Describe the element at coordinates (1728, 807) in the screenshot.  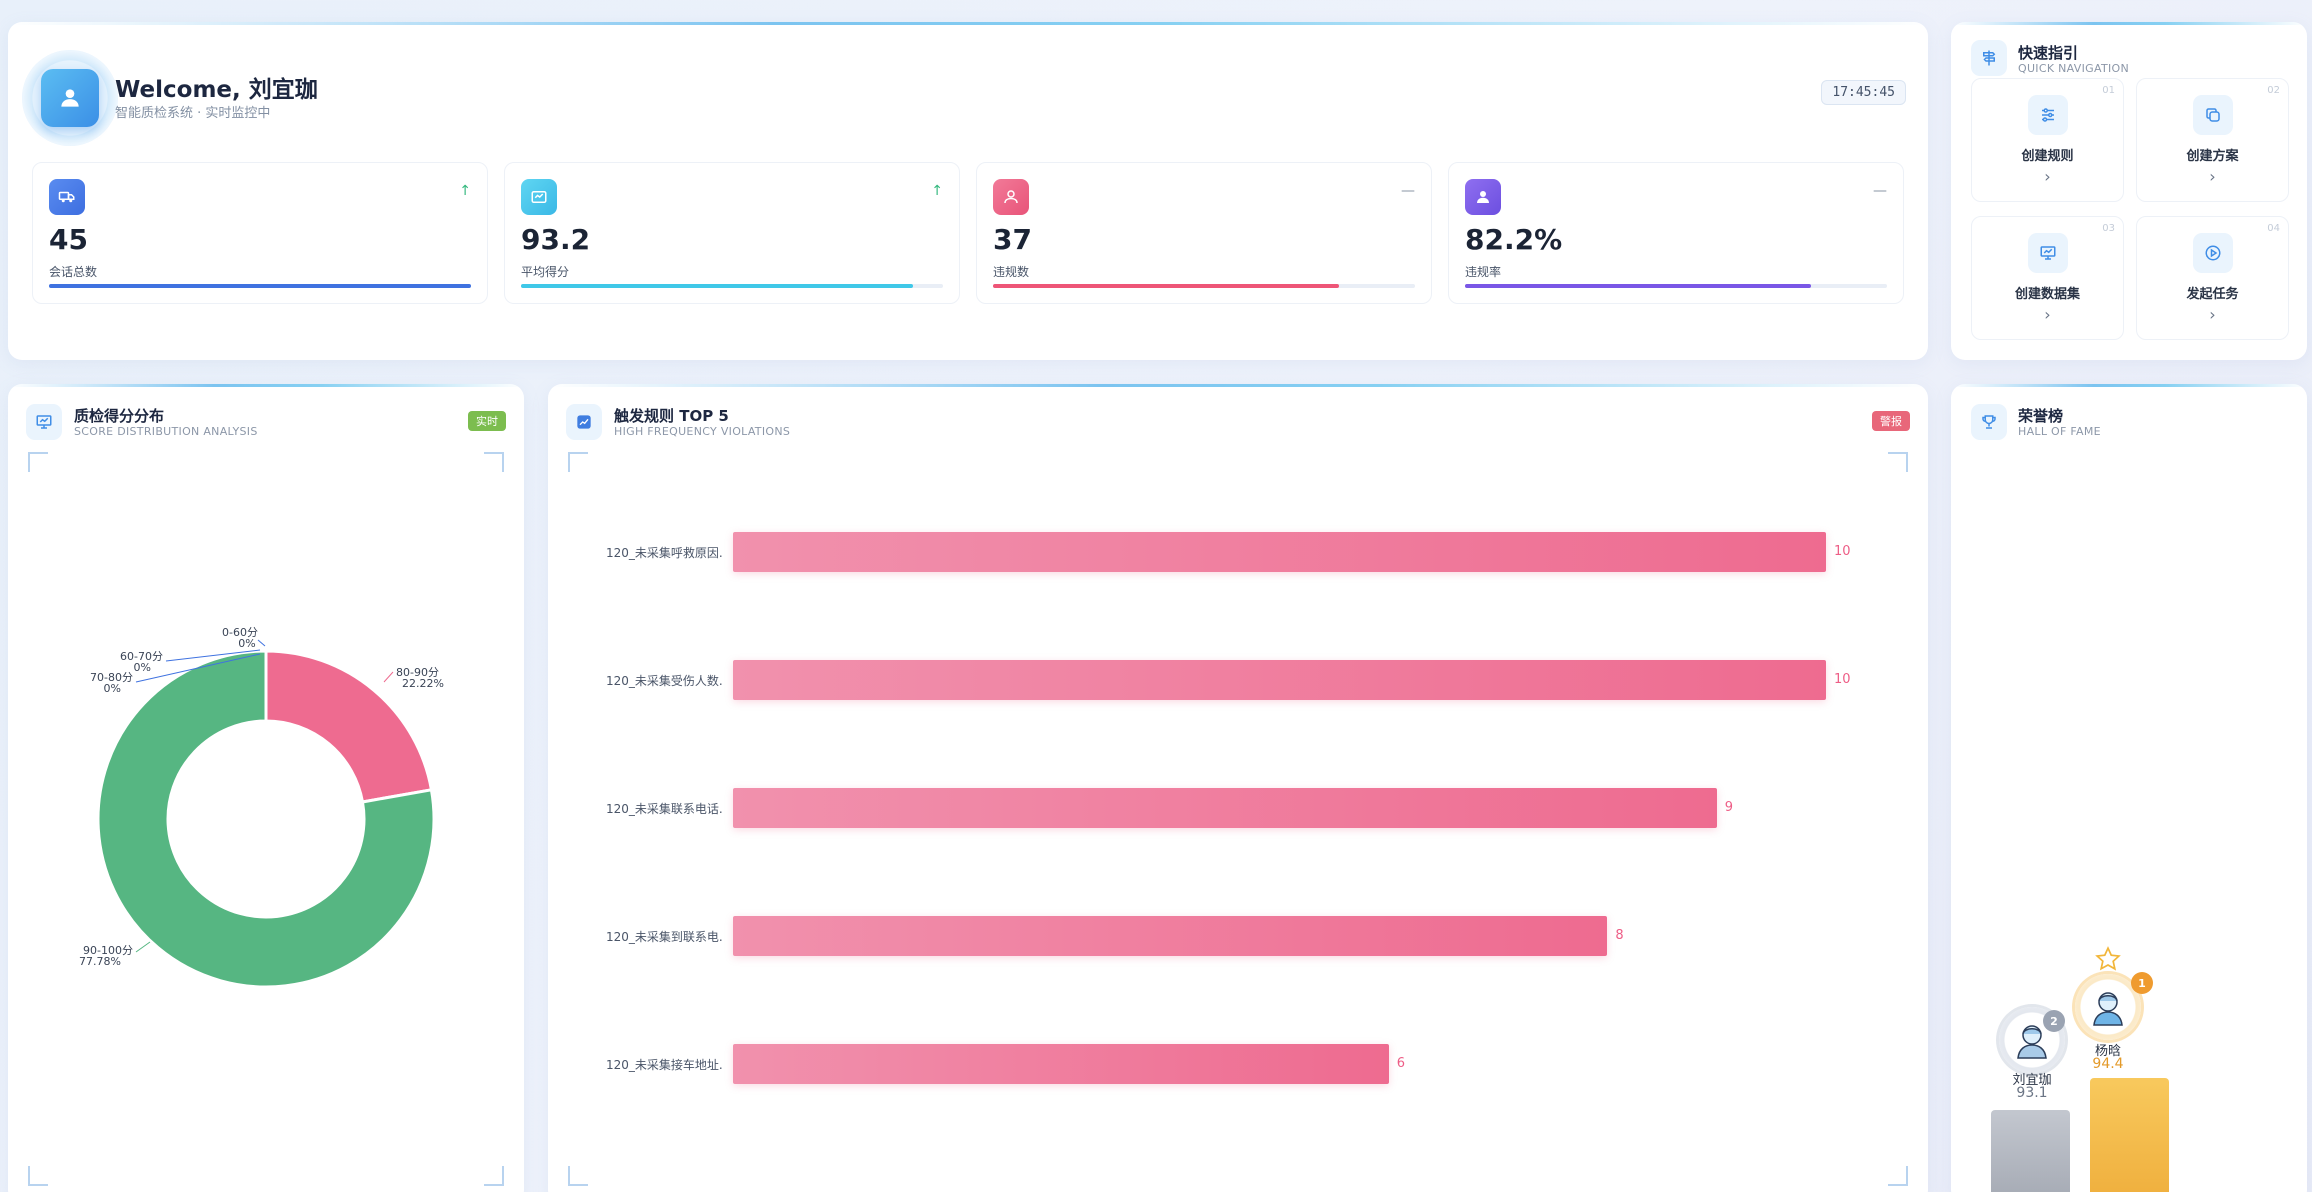
I see `bar-value-label: 9` at that location.